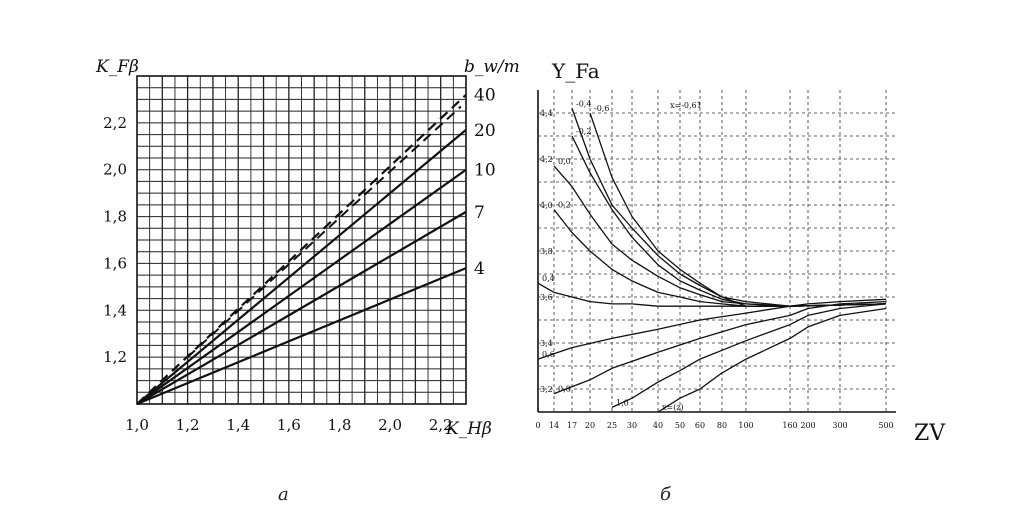  What do you see at coordinates (283, 494) in the screenshot?
I see `caption-a: а` at bounding box center [283, 494].